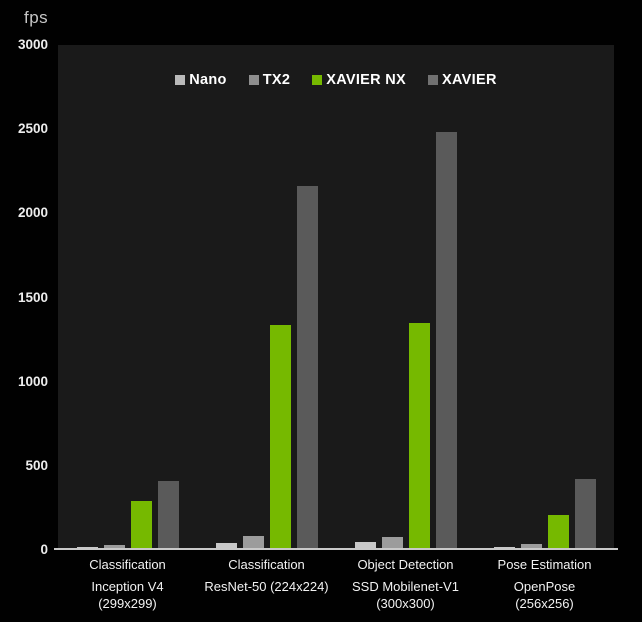  Describe the element at coordinates (276, 80) in the screenshot. I see `legend-label: TX2` at that location.